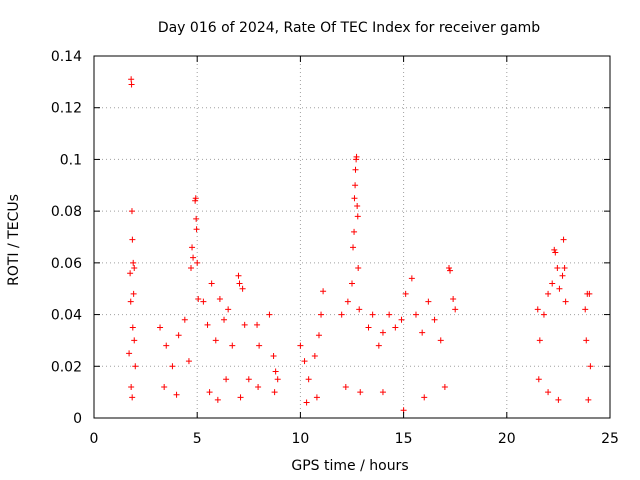 The width and height of the screenshot is (640, 480). I want to click on y-tick-label: 0.08, so click(66, 212).